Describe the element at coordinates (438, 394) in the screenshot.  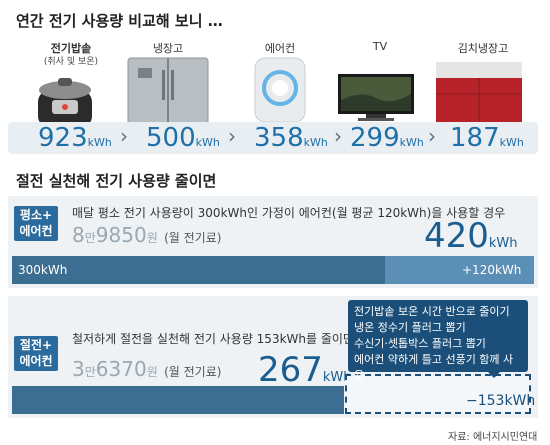
I see `reduction-box` at that location.